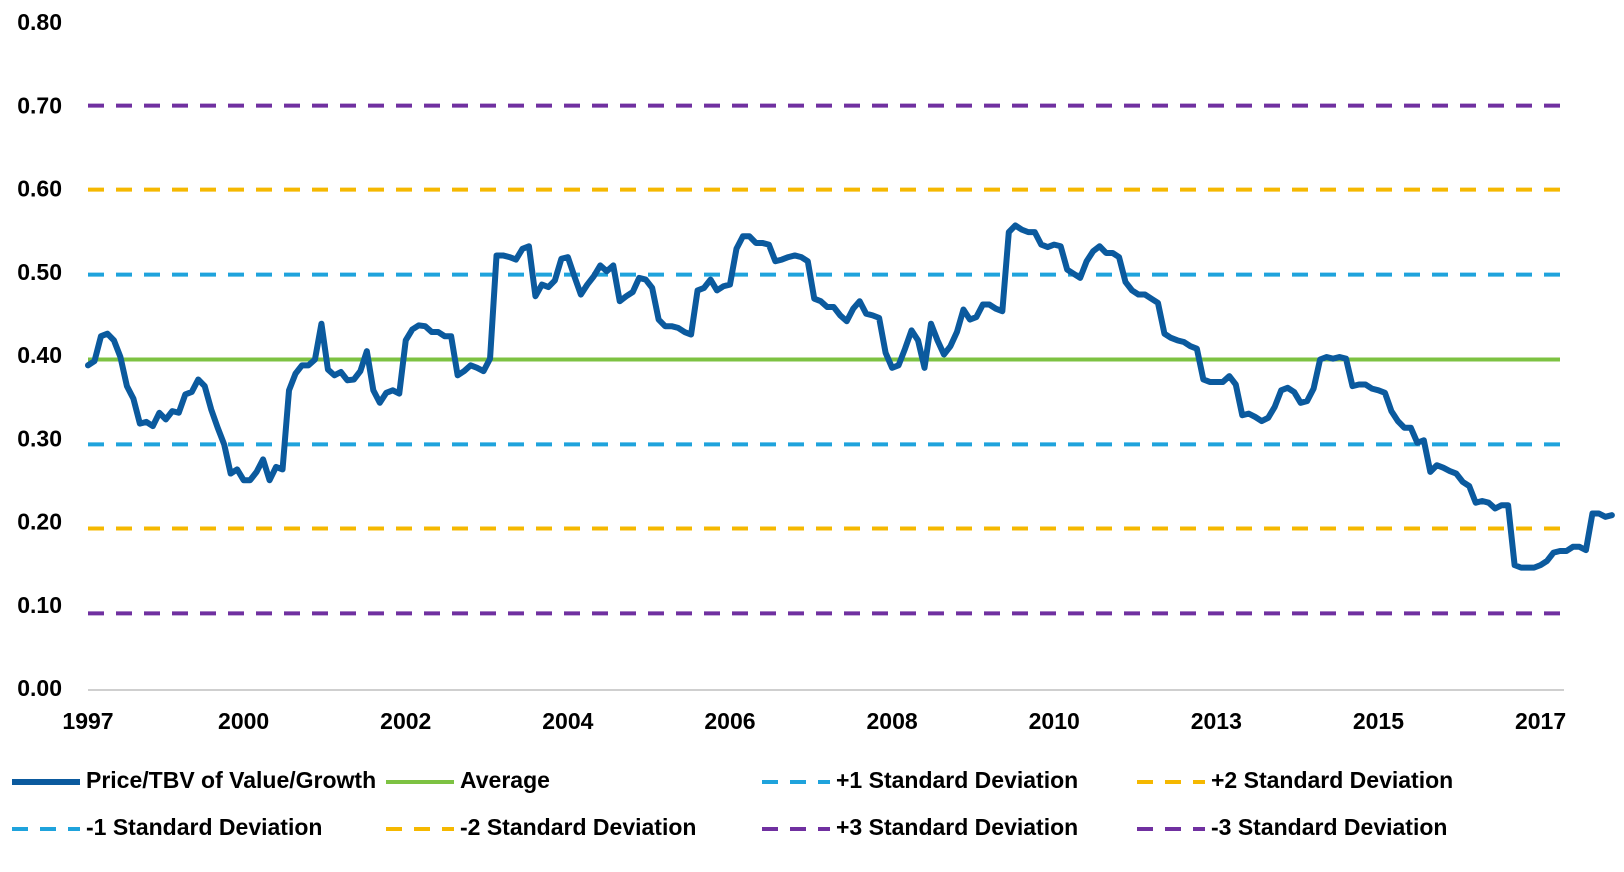 The image size is (1624, 872). Describe the element at coordinates (39, 272) in the screenshot. I see `y-tick-label: 0.50` at that location.